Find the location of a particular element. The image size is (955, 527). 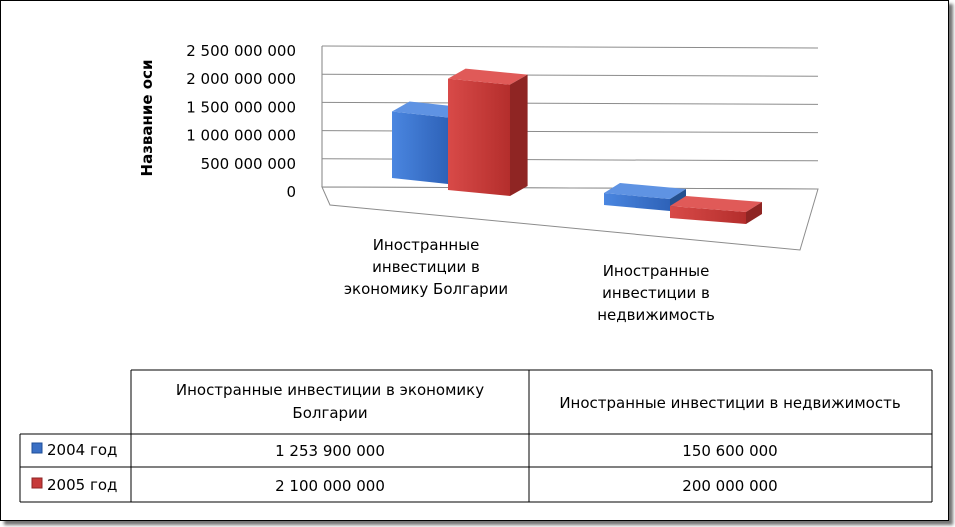

table-header-economy-line1: Иностранные инвестиции в экономику is located at coordinates (330, 390).